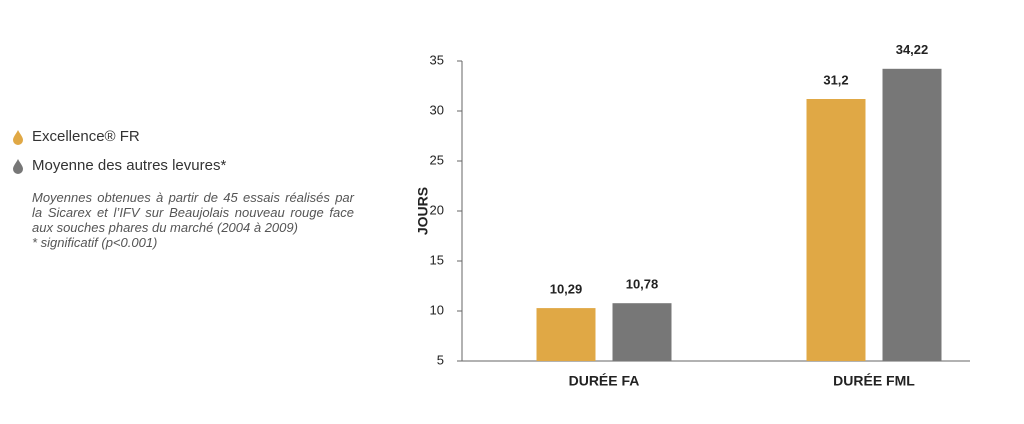 Image resolution: width=1024 pixels, height=424 pixels. What do you see at coordinates (566, 289) in the screenshot?
I see `value-label: 10,29` at bounding box center [566, 289].